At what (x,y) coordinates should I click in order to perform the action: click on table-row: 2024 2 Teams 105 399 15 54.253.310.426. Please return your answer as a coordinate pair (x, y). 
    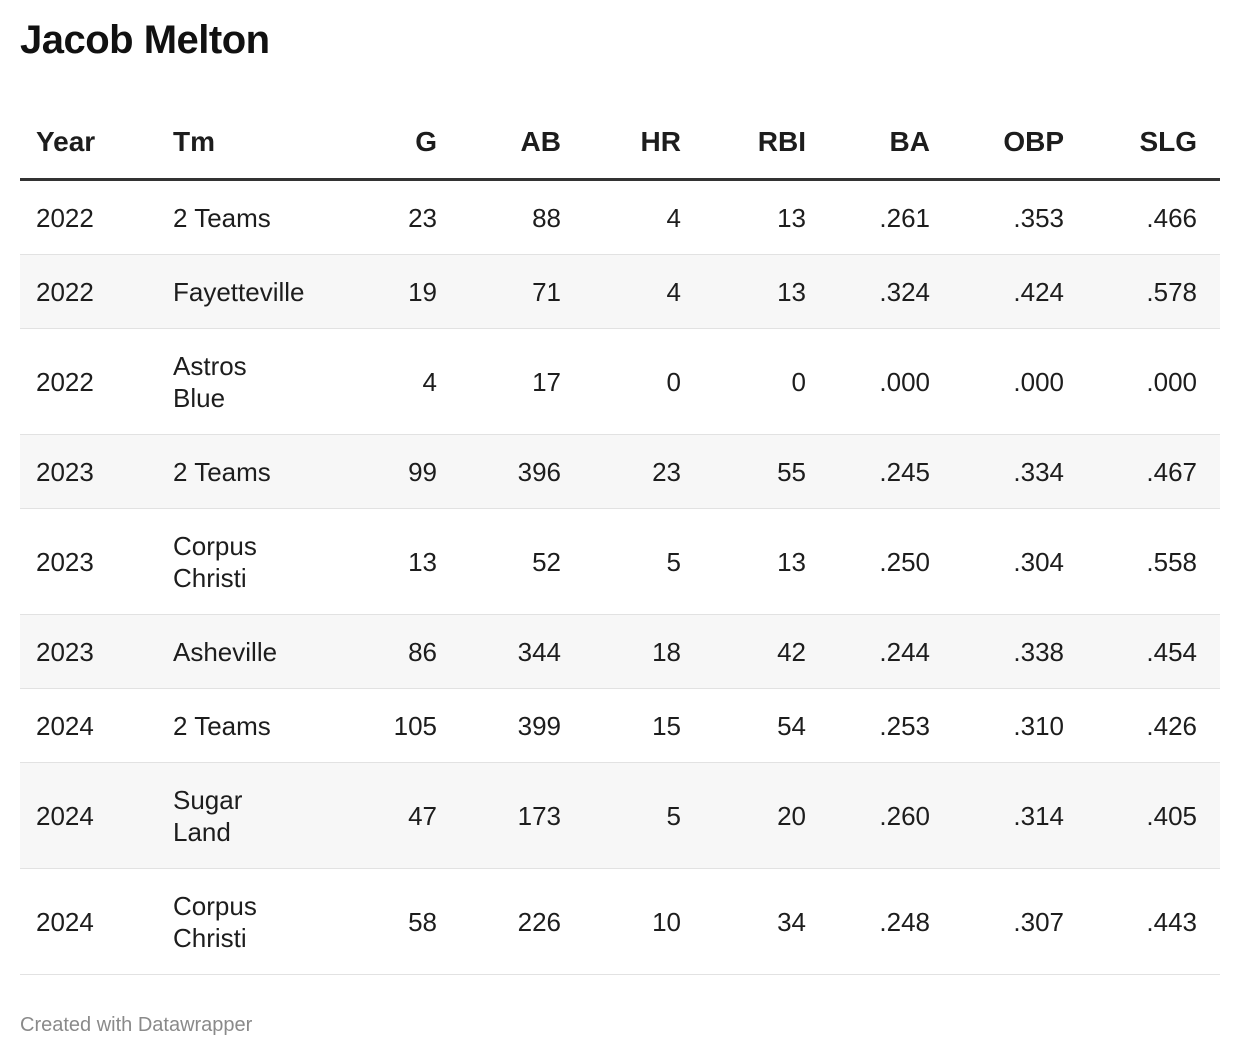
    Looking at the image, I should click on (620, 725).